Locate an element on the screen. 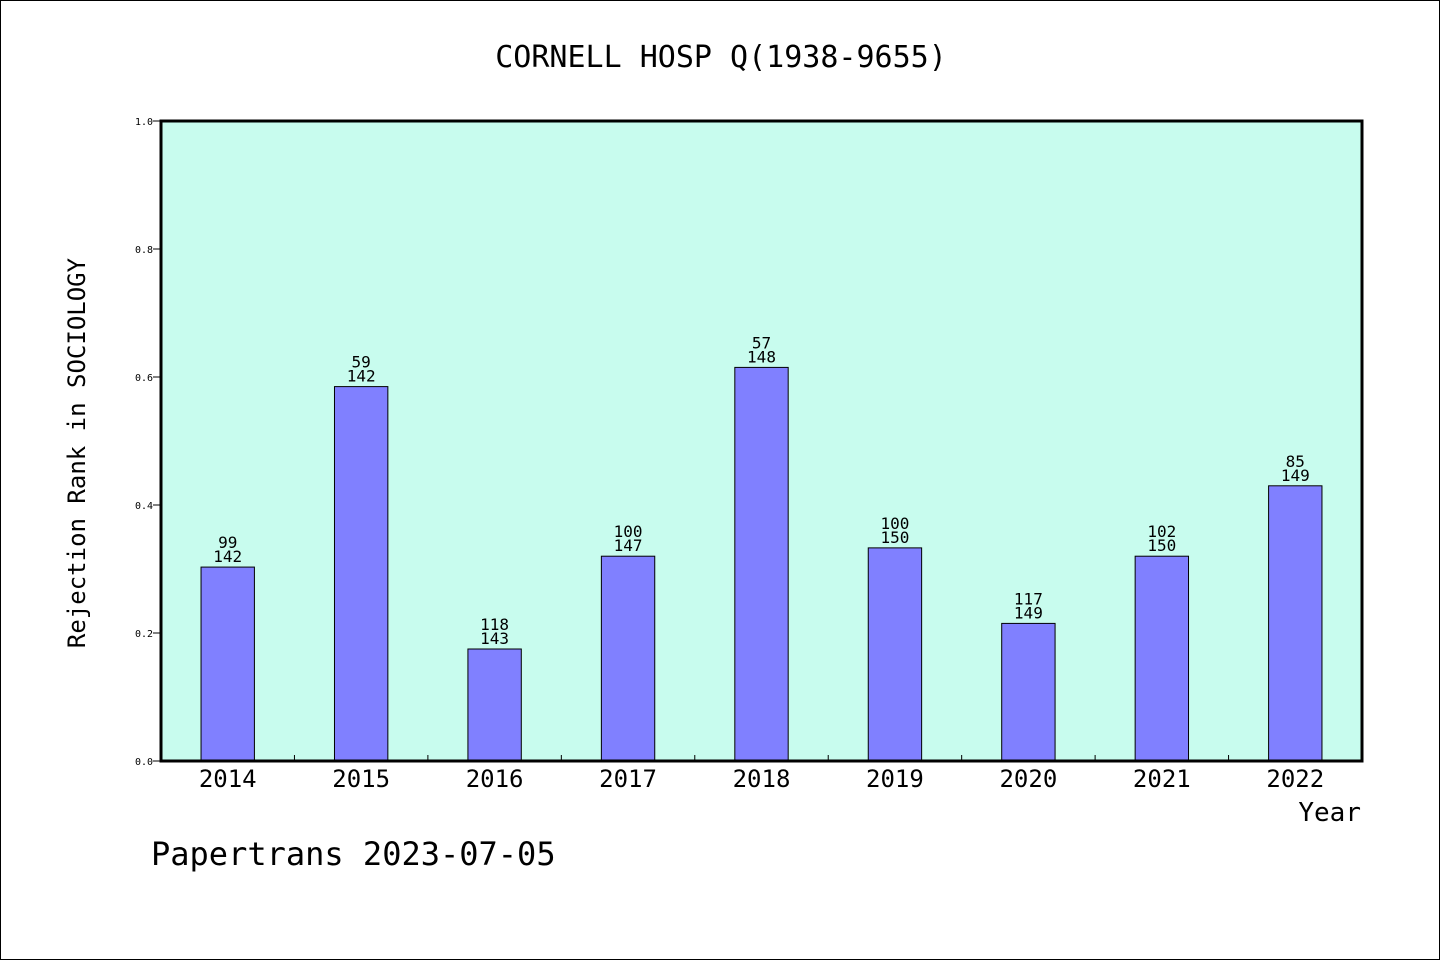 The width and height of the screenshot is (1440, 961). x-tick-label: 2014 is located at coordinates (228, 779).